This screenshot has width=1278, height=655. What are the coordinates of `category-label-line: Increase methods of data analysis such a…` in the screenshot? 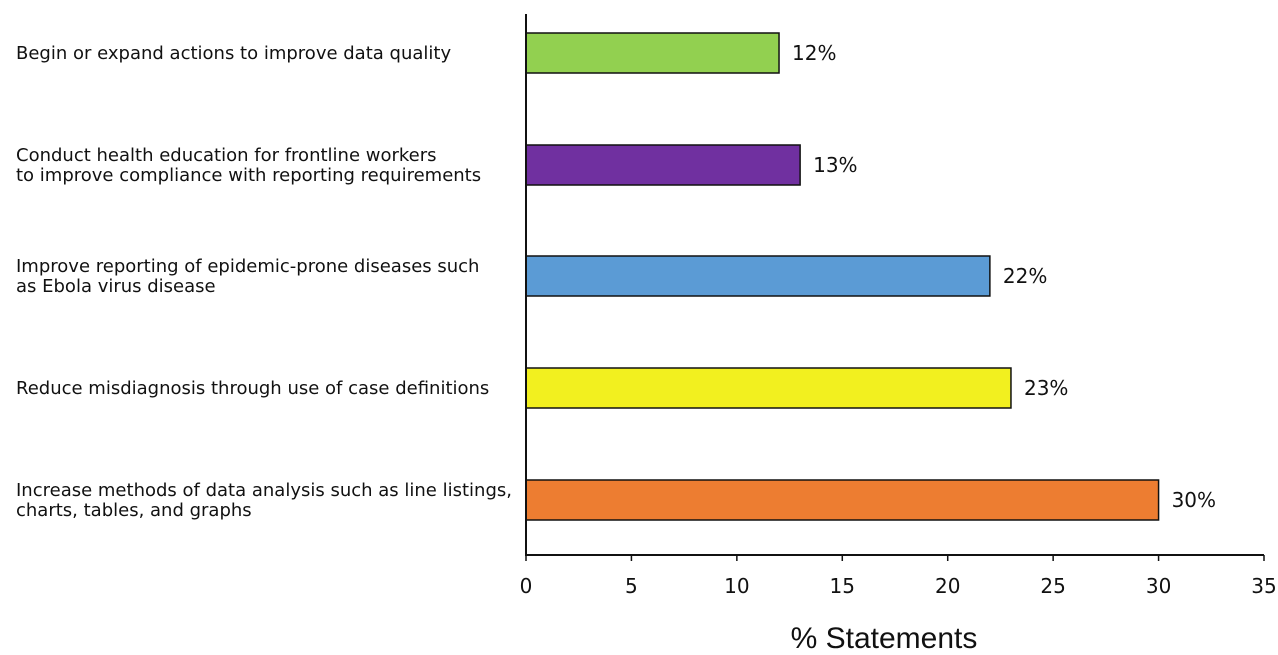 It's located at (264, 490).